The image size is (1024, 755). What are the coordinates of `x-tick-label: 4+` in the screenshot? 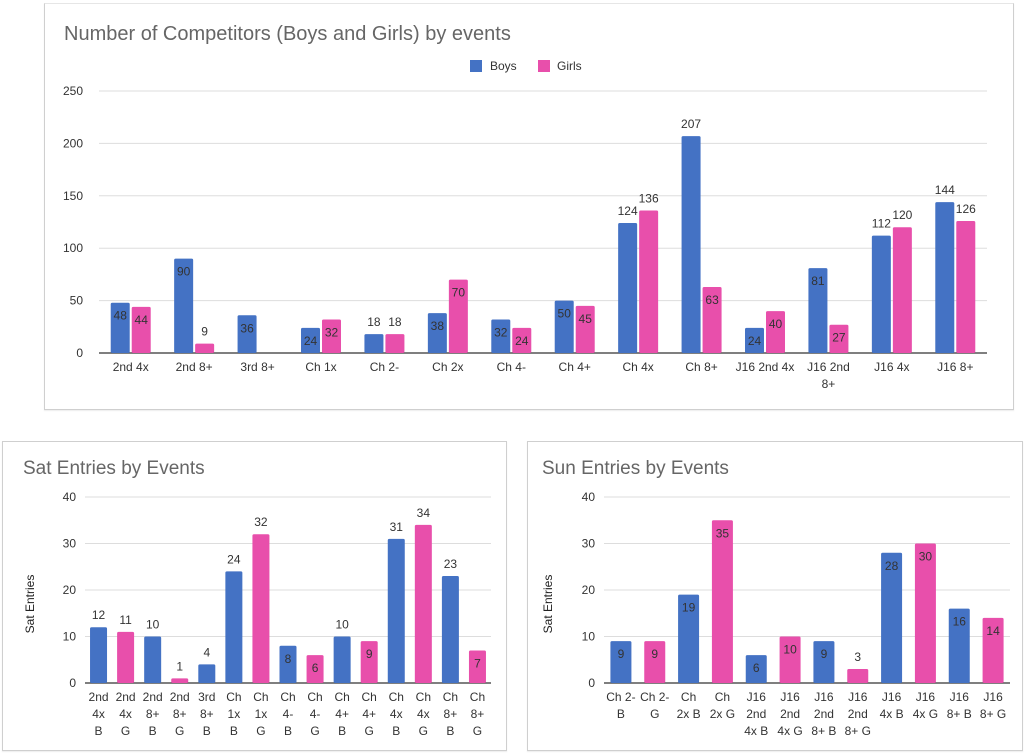 It's located at (369, 714).